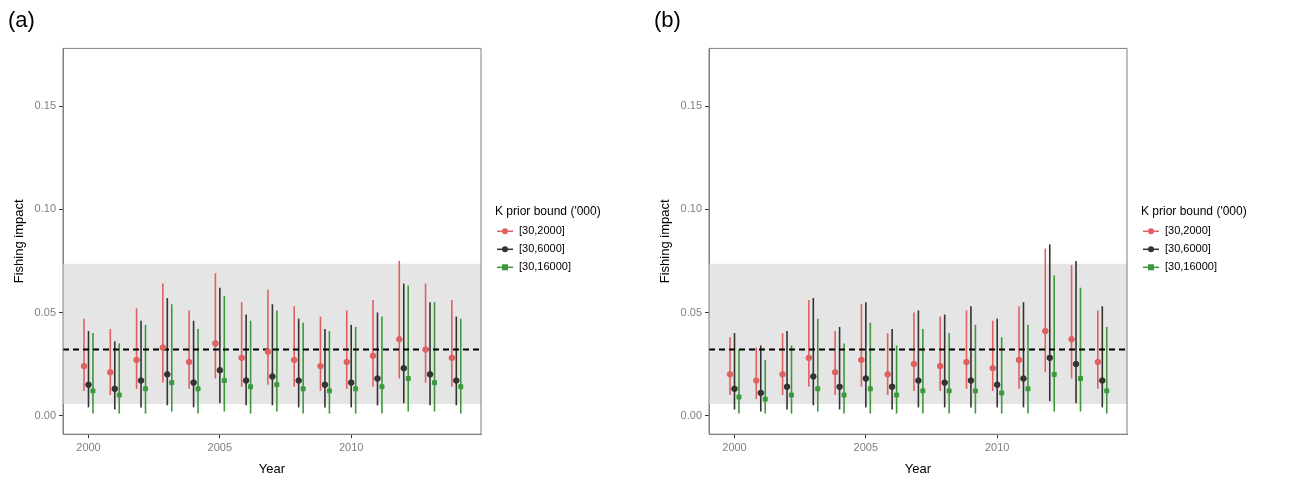 The height and width of the screenshot is (485, 1293). I want to click on chart-title: (a), so click(21, 20).